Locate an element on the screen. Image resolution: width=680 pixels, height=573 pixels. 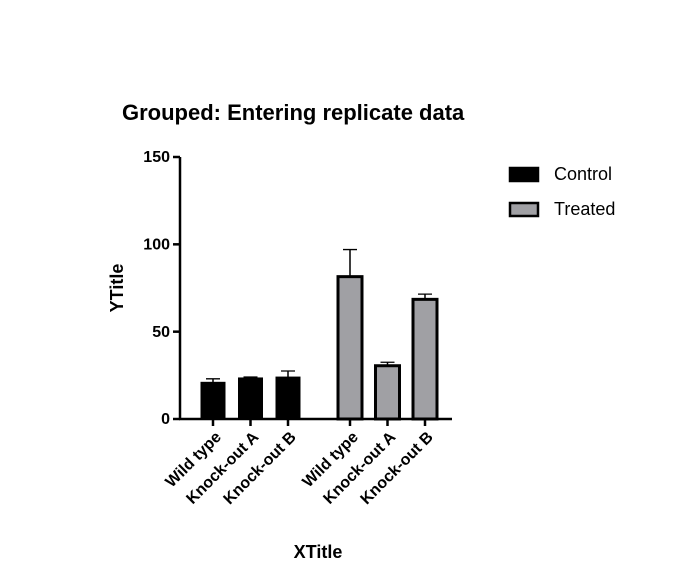
y-tick-label: 0 is located at coordinates (165, 419).